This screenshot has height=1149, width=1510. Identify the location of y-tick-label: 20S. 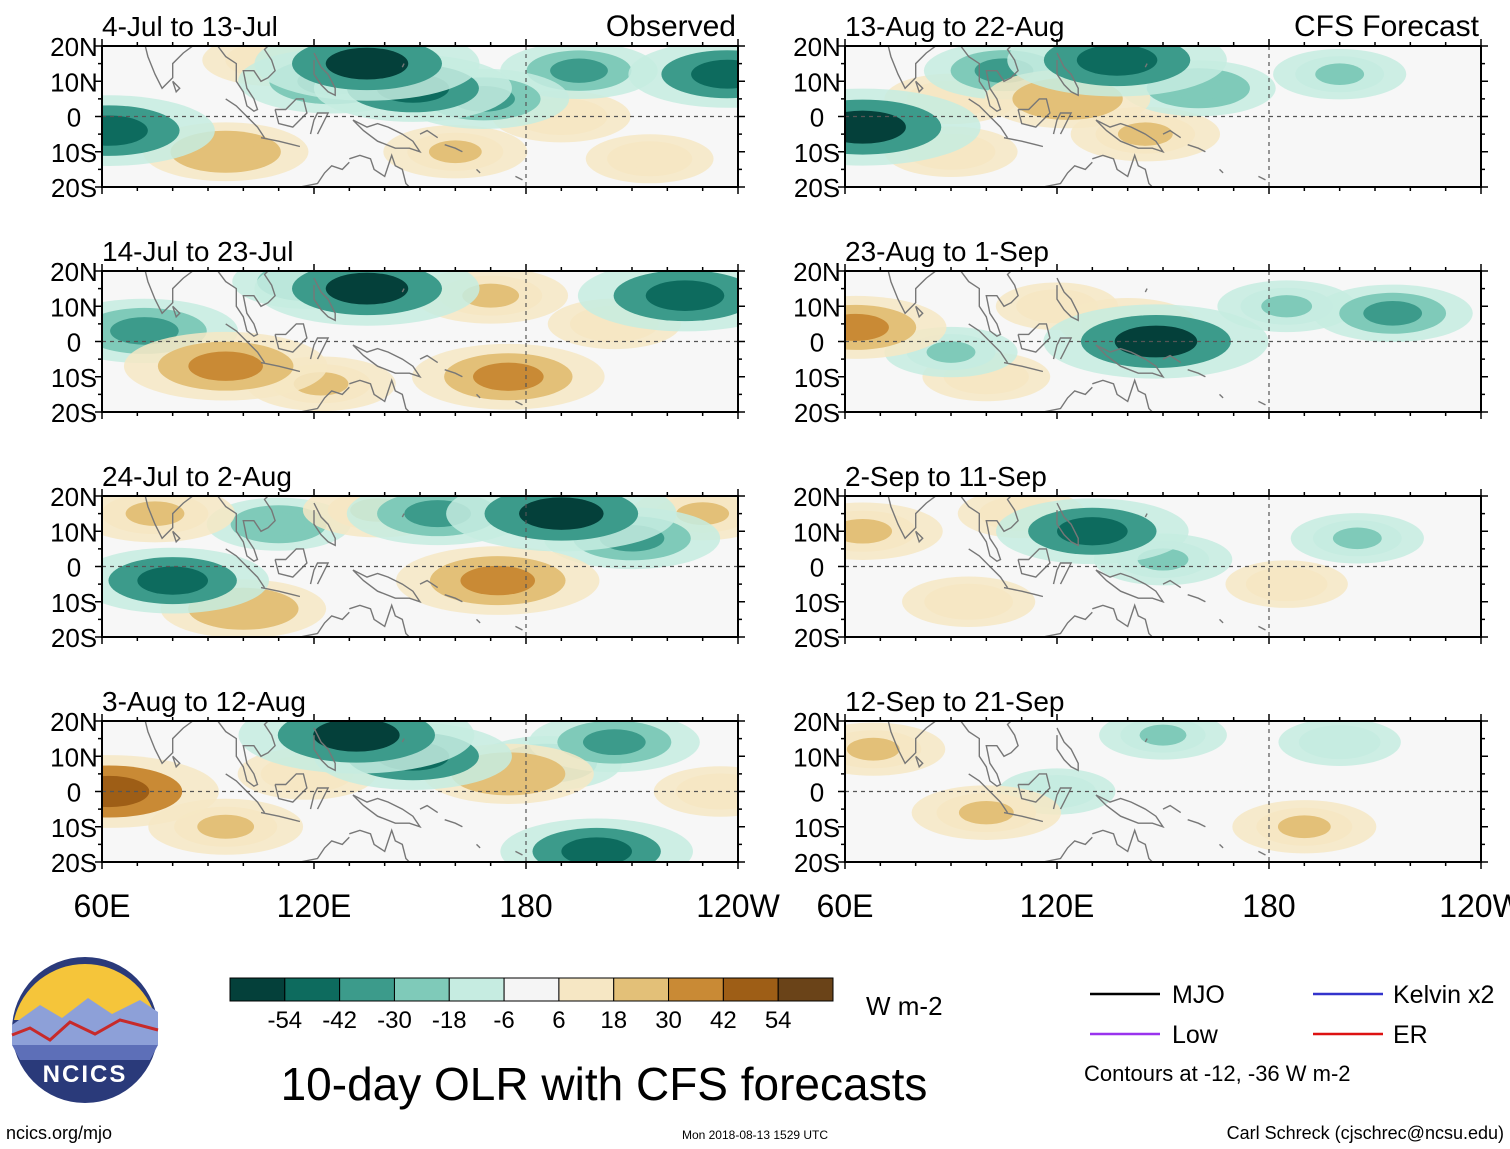
(817, 188).